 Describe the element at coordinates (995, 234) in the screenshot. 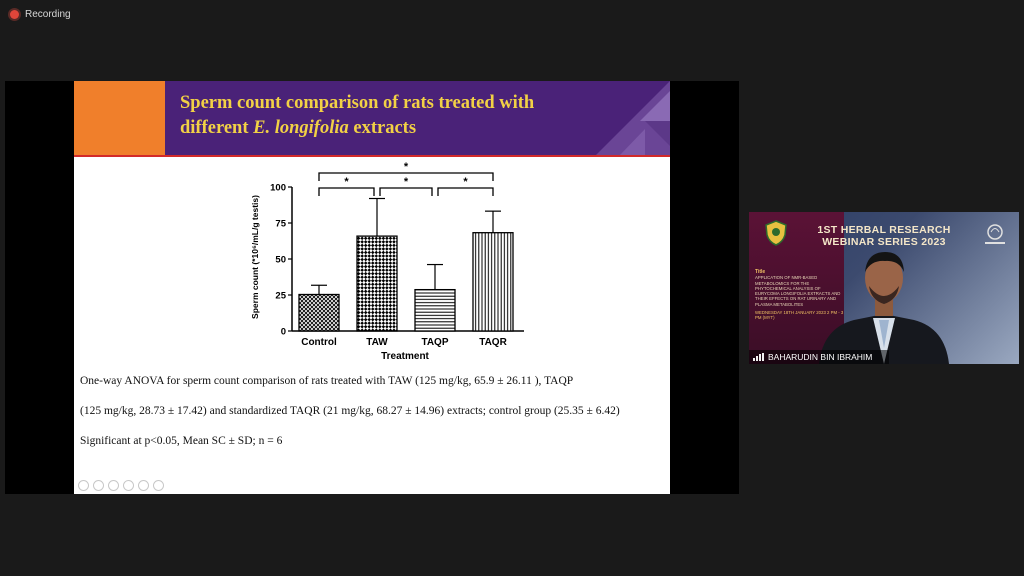

I see `research-group-logo-icon` at that location.